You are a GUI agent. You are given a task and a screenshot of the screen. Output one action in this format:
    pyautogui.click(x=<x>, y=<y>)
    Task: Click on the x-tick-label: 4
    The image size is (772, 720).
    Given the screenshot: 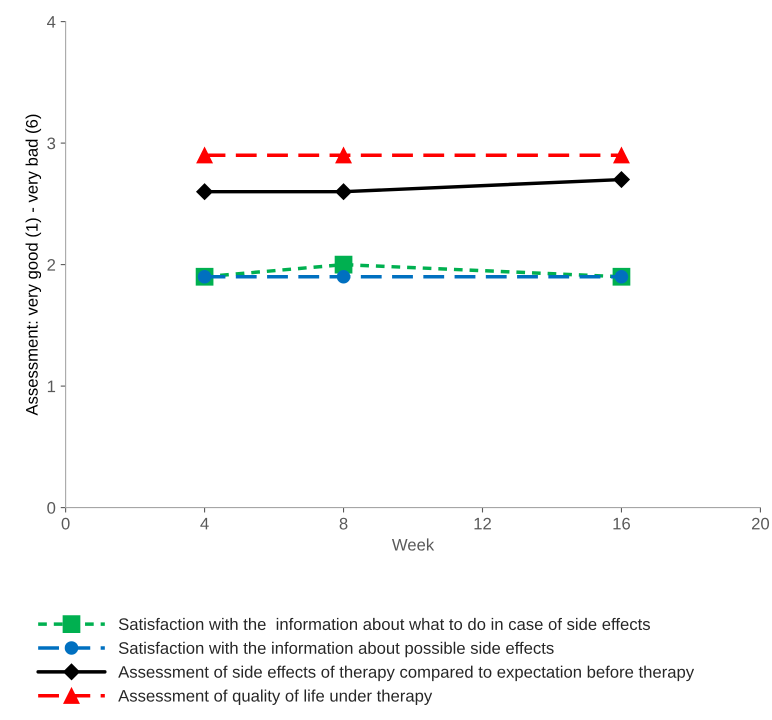 What is the action you would take?
    pyautogui.click(x=204, y=524)
    